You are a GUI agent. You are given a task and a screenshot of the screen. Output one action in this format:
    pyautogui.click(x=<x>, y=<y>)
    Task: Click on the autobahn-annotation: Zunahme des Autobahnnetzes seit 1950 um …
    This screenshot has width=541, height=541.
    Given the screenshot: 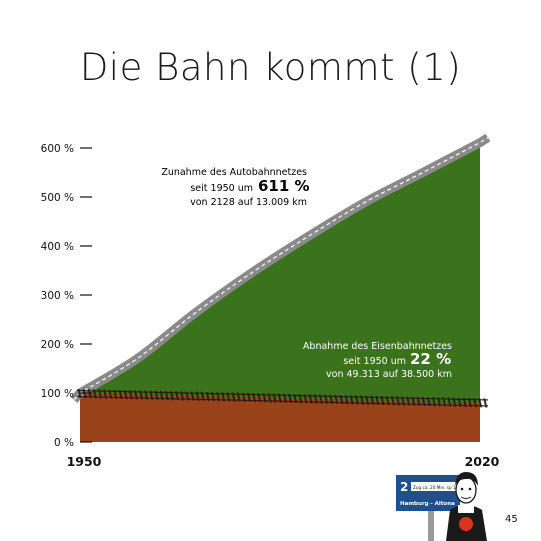 What is the action you would take?
    pyautogui.click(x=235, y=187)
    